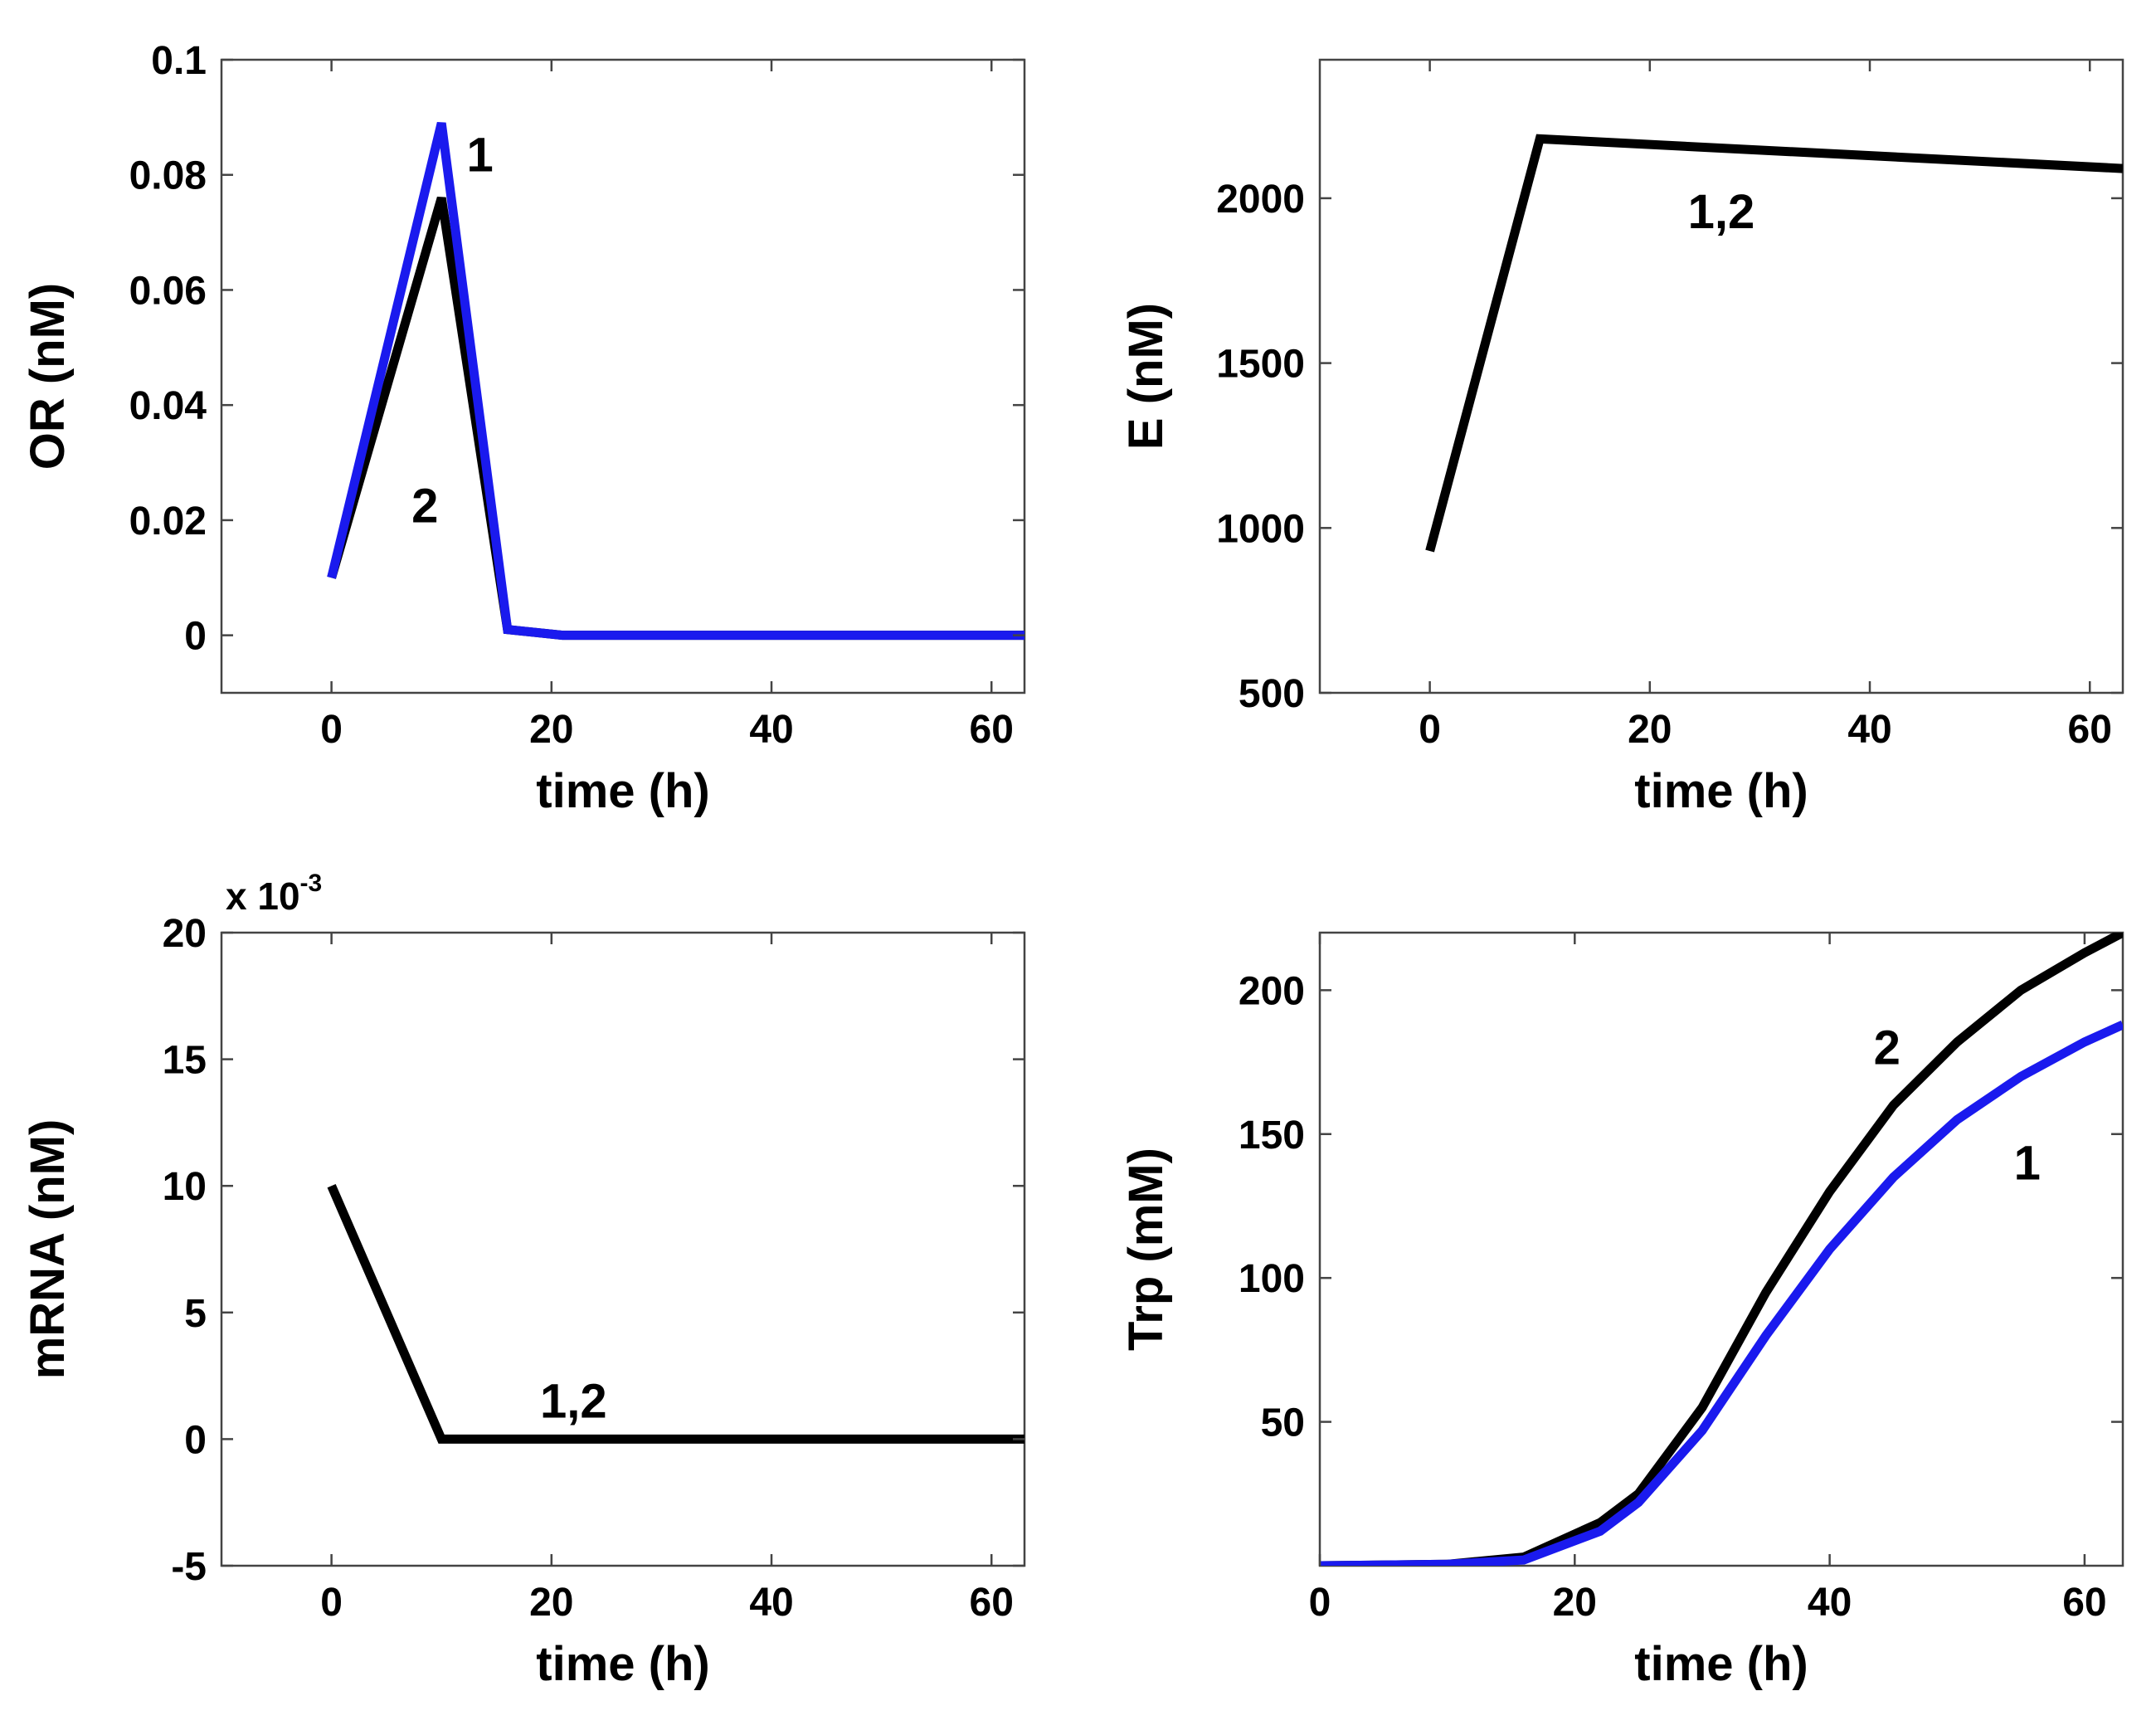 The width and height of the screenshot is (2156, 1735). I want to click on y-tick-marks: 500 1000 1500 2000, so click(1669, 447).